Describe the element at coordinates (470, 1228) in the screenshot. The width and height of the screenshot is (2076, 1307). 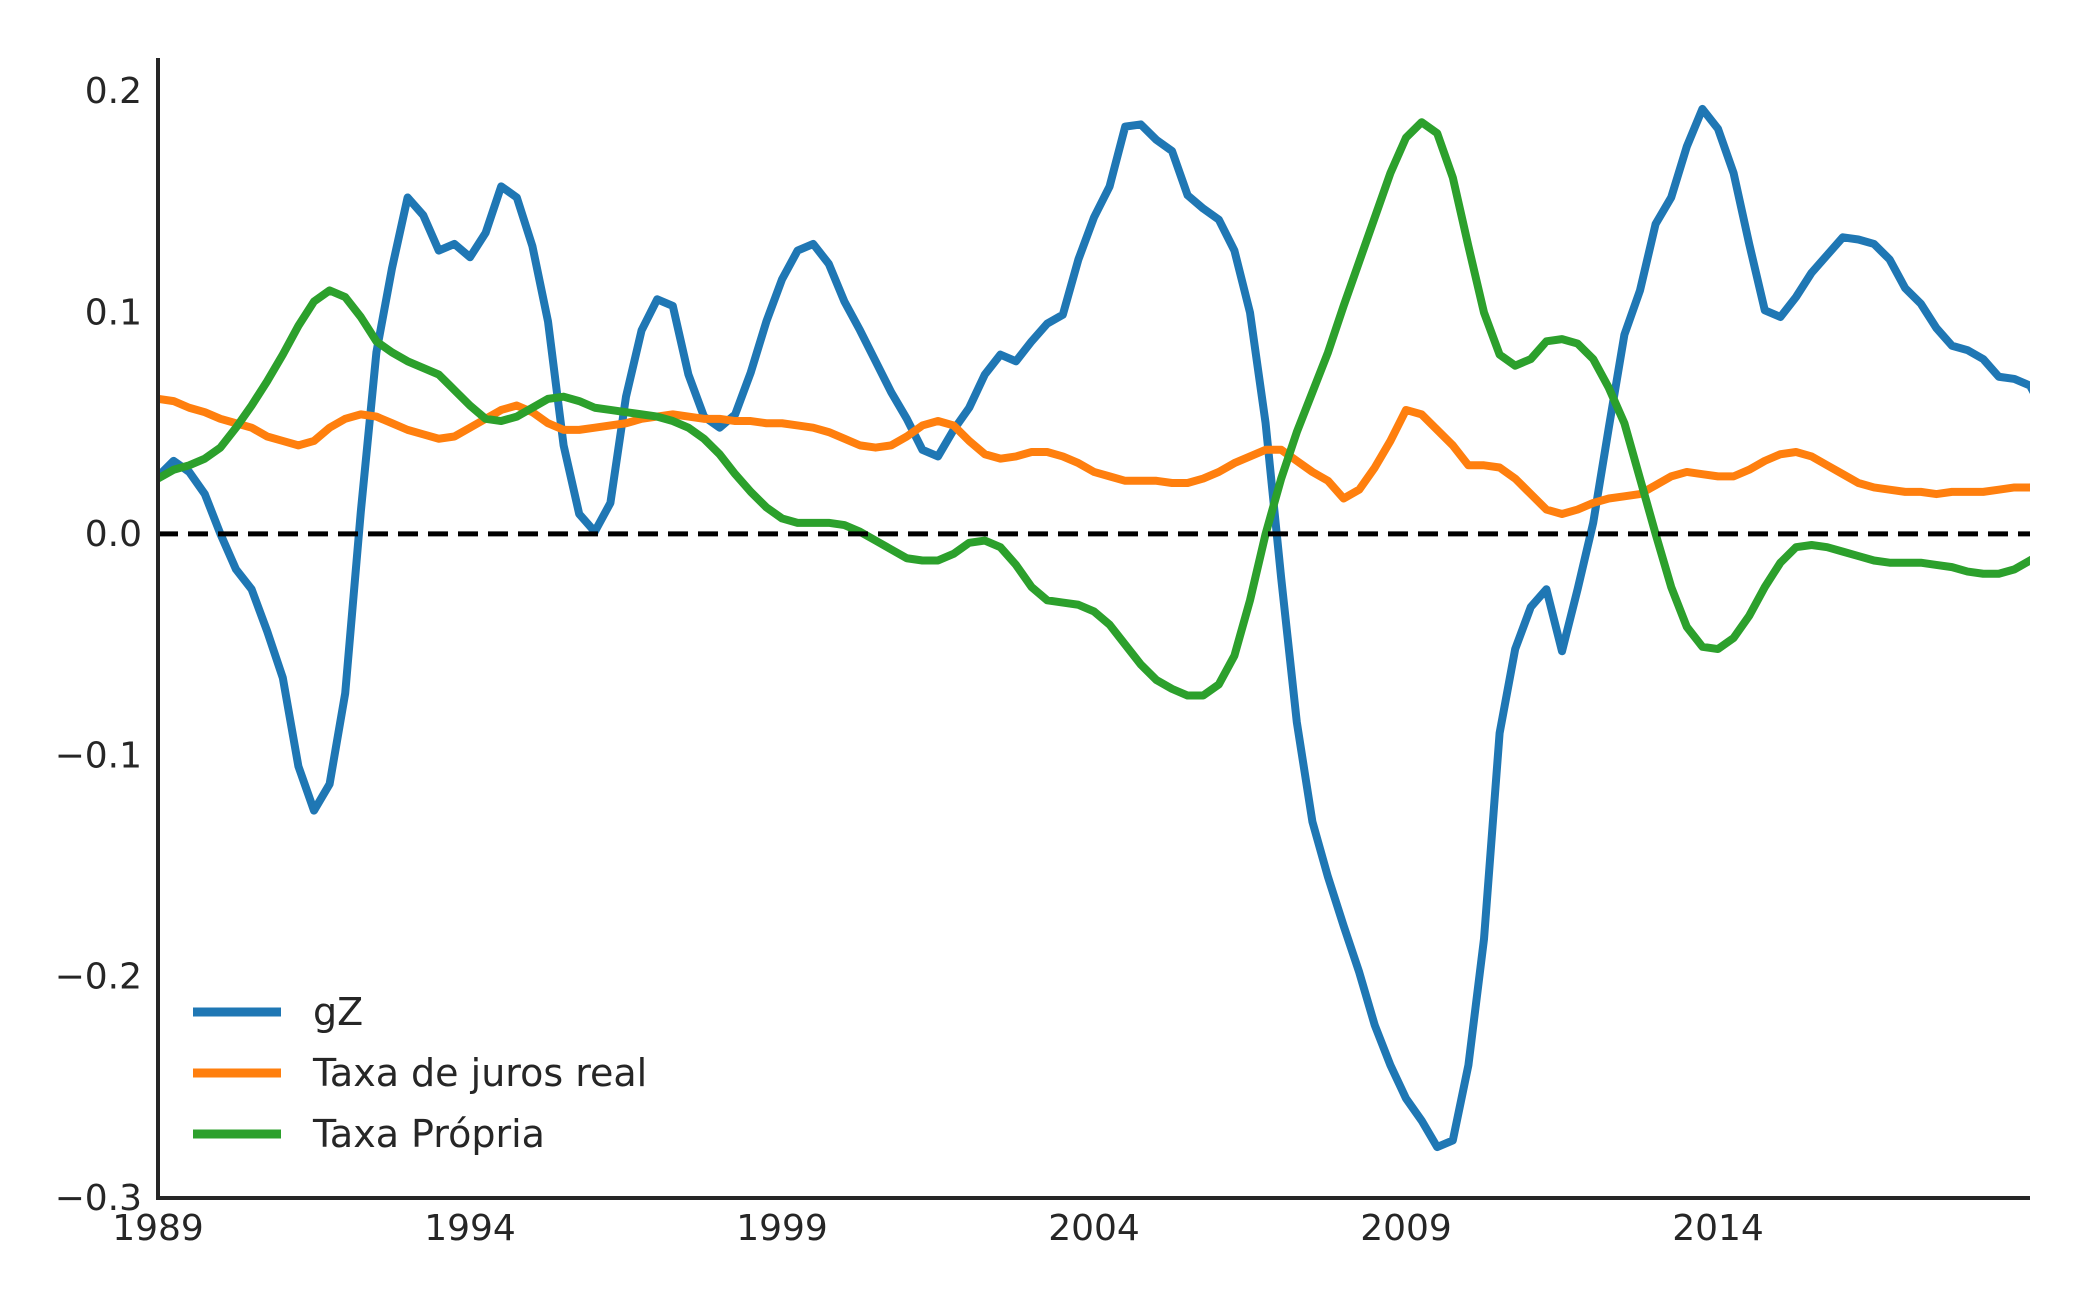
I see `x-tick-label: 1994` at that location.